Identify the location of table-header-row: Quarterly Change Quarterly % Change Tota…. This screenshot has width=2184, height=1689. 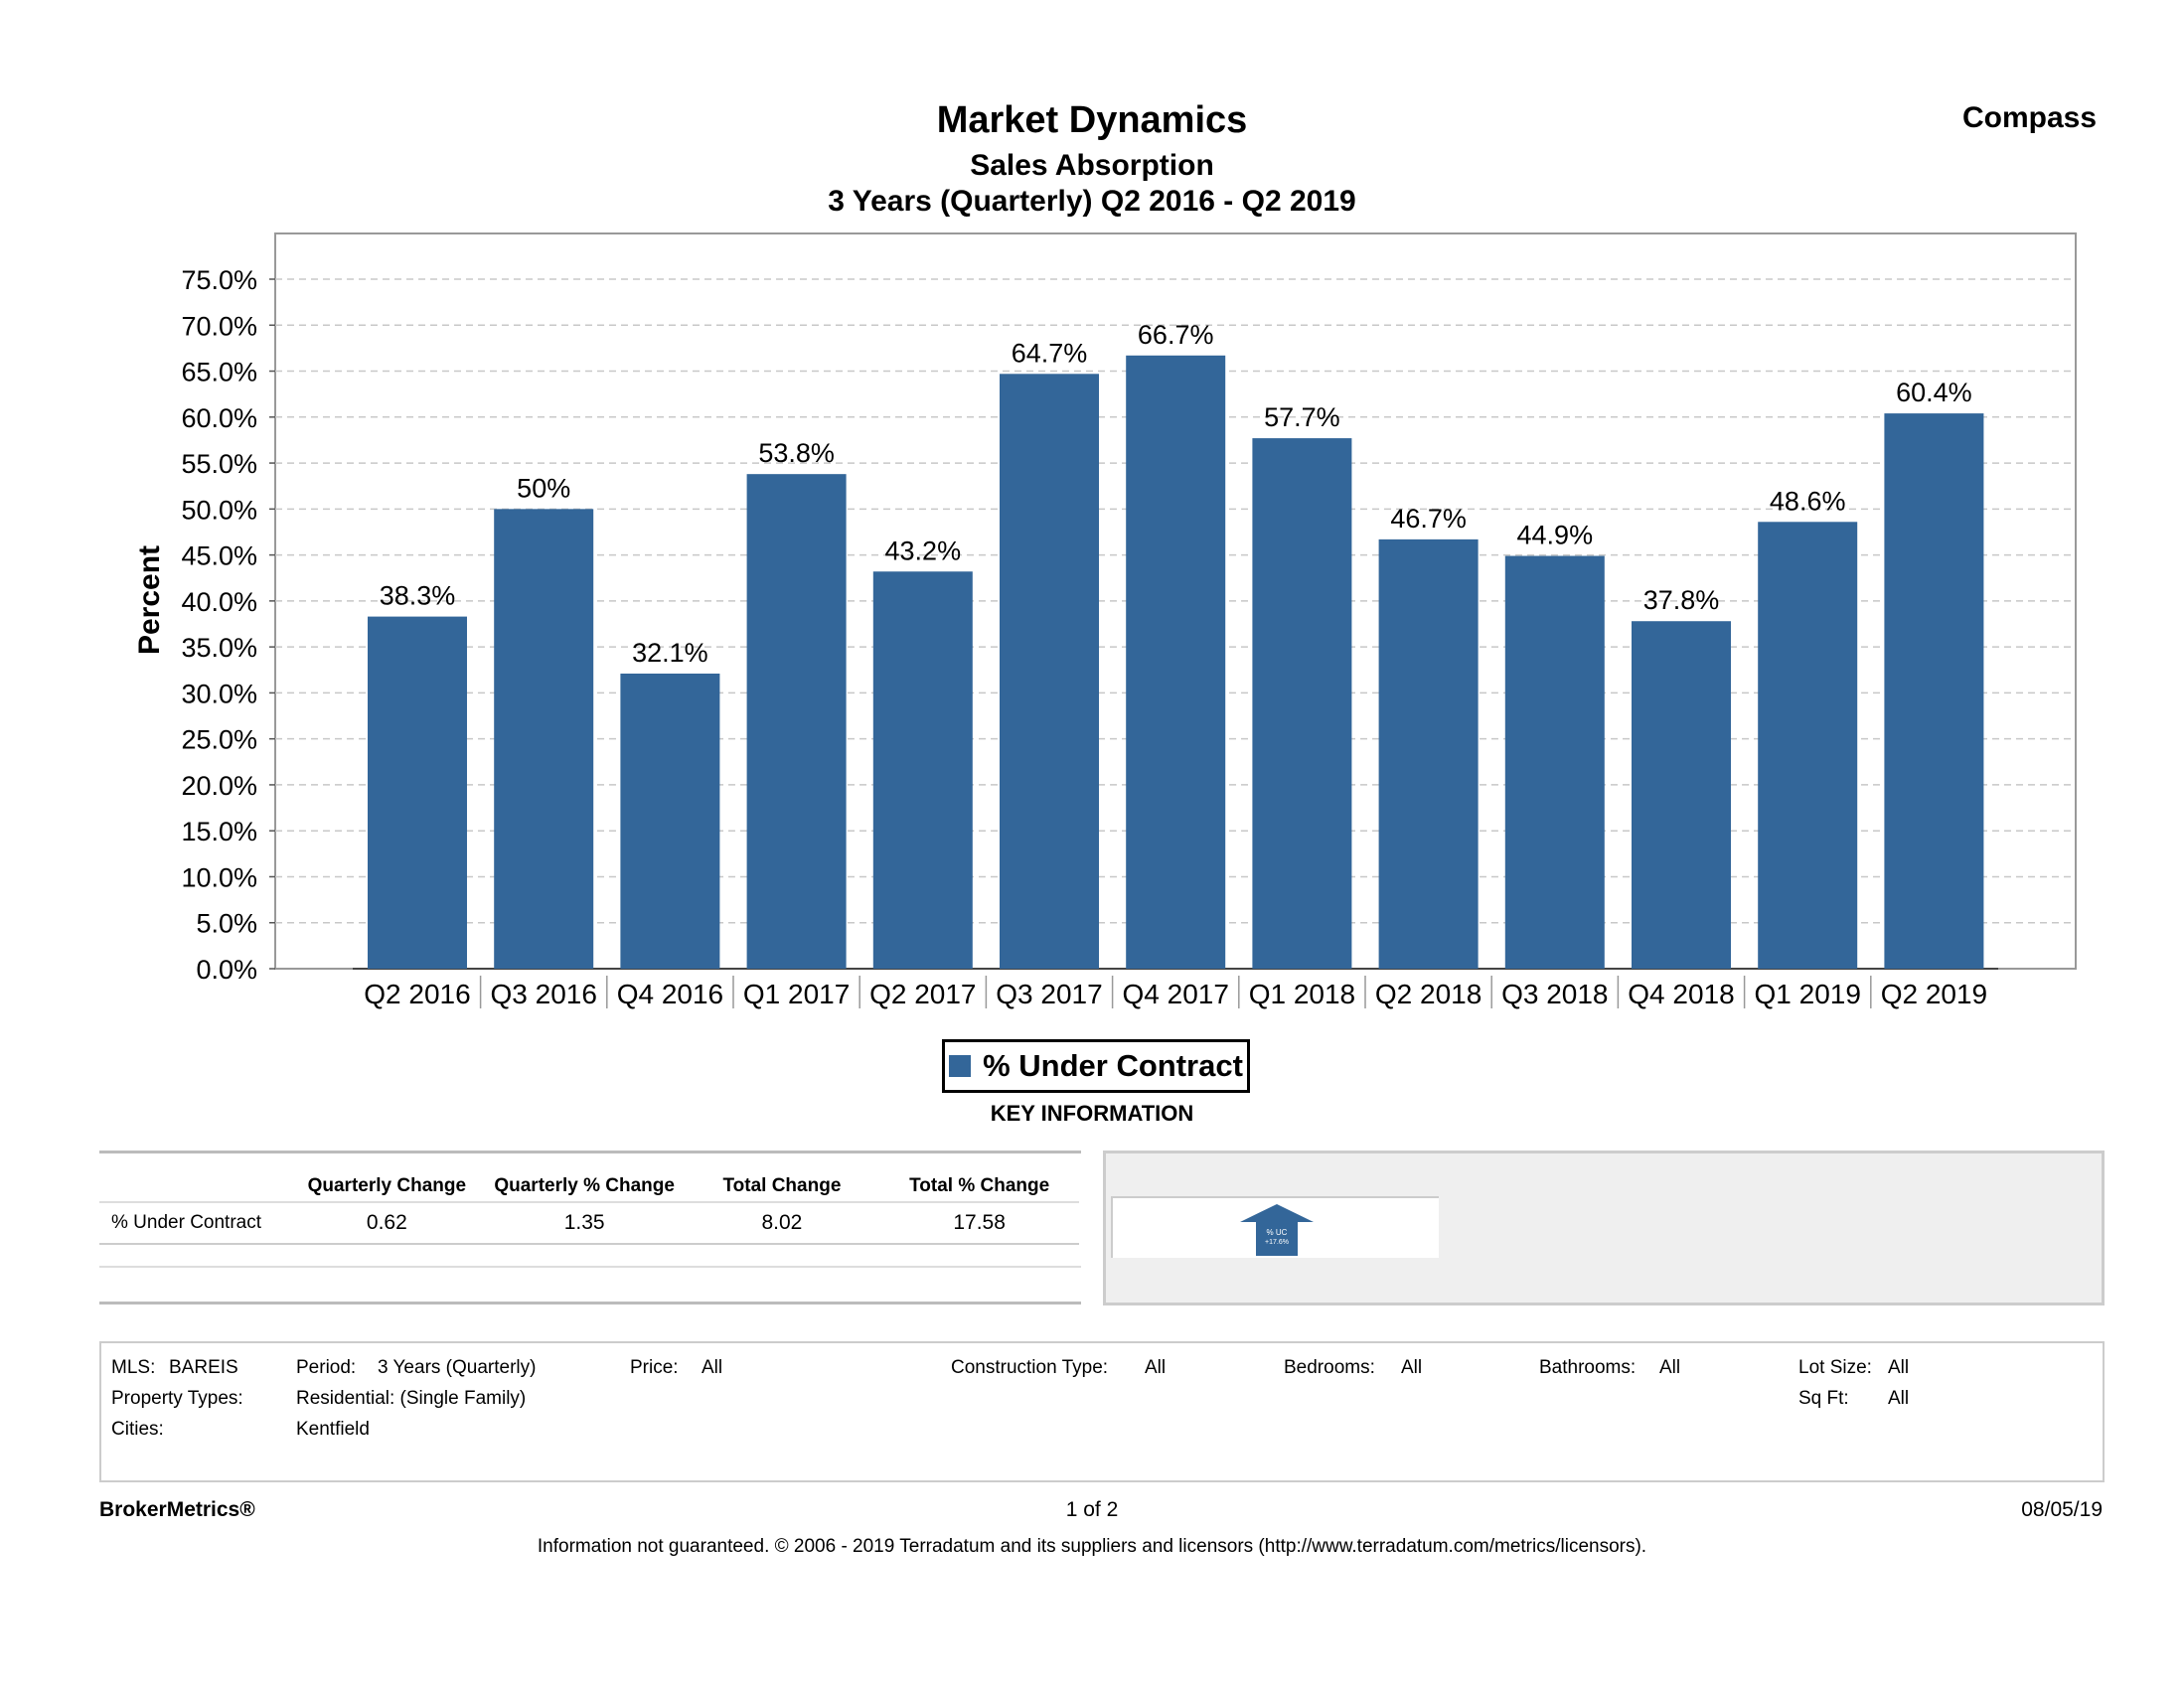
(589, 1176).